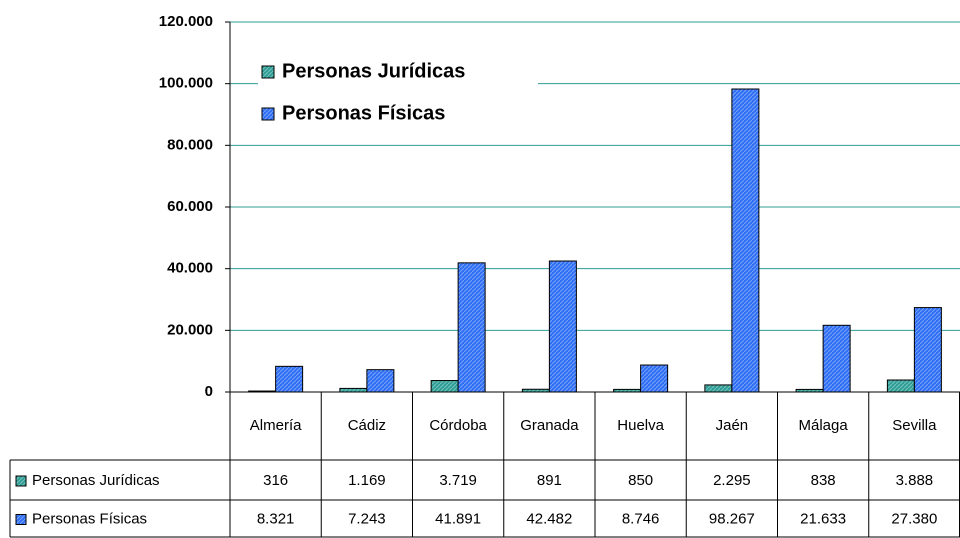 Image resolution: width=960 pixels, height=538 pixels. I want to click on table-cell: 1.169, so click(367, 480).